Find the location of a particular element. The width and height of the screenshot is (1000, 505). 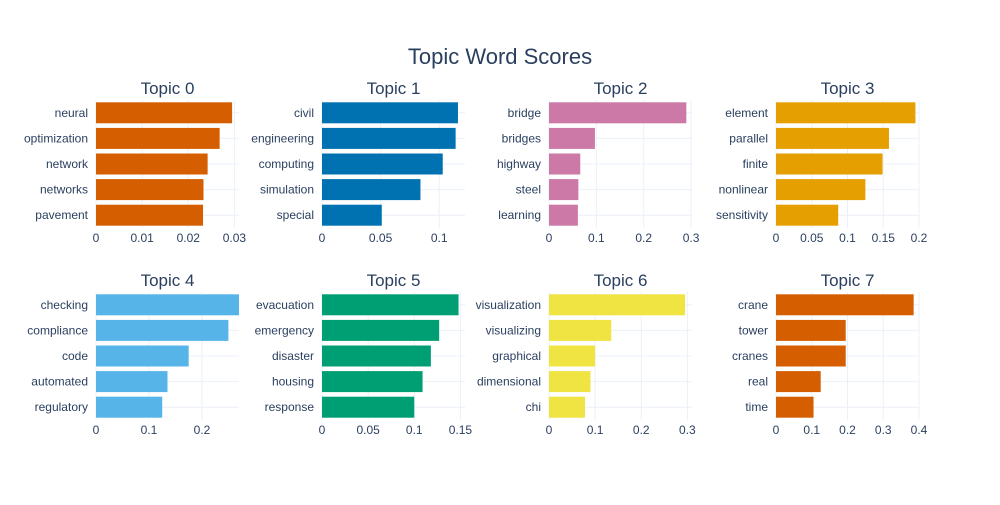

bar-learning is located at coordinates (563, 215).